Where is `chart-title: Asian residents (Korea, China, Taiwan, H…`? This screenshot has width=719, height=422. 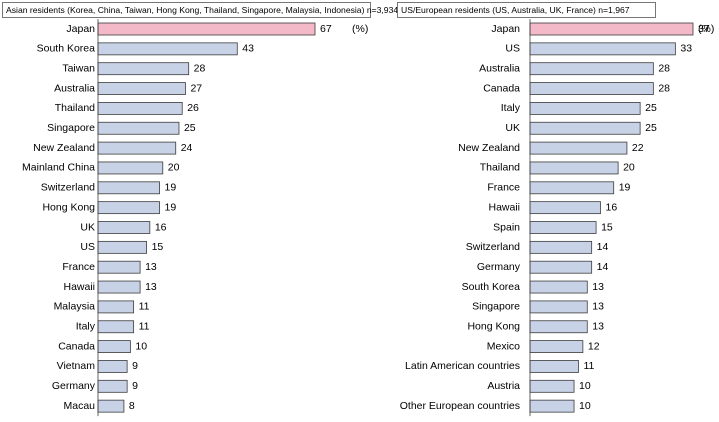 chart-title: Asian residents (Korea, China, Taiwan, H… is located at coordinates (202, 10).